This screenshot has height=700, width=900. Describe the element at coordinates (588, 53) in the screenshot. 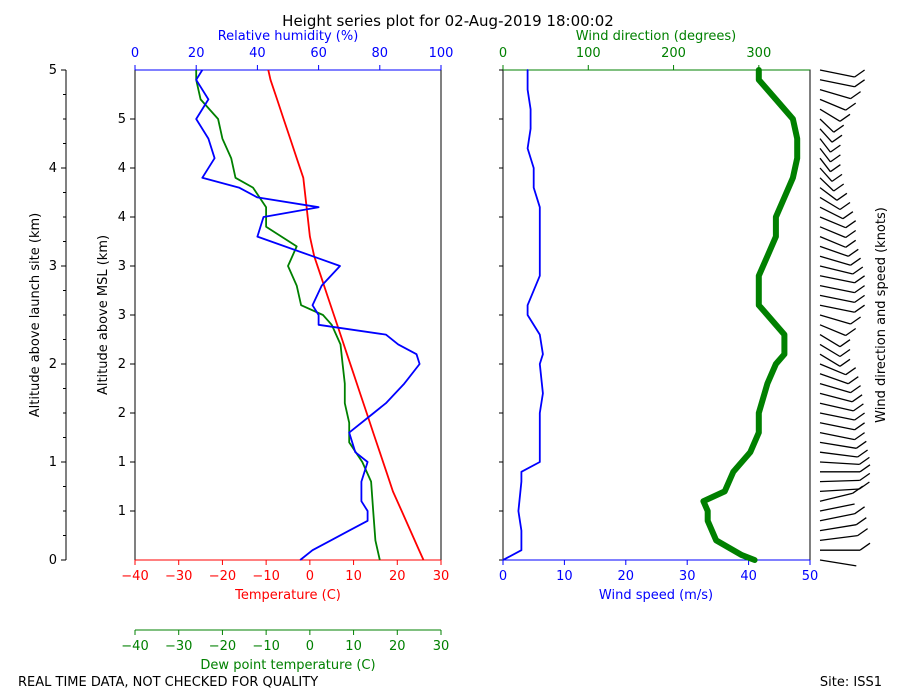

I see `dir-tick-label: 100` at that location.